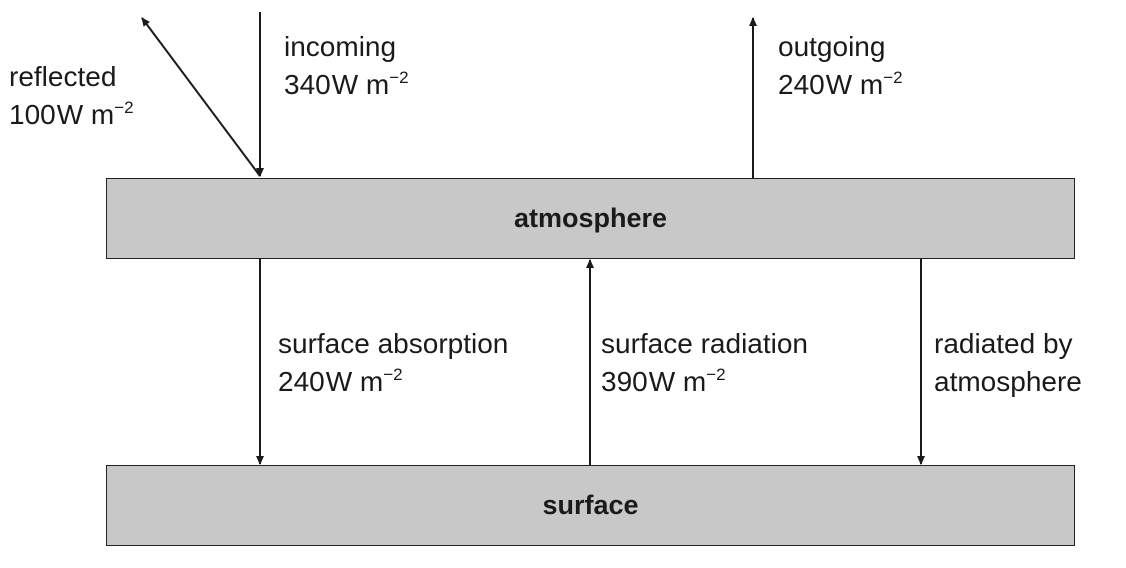 The image size is (1126, 568). Describe the element at coordinates (399, 77) in the screenshot. I see `incoming-exp: −2` at that location.